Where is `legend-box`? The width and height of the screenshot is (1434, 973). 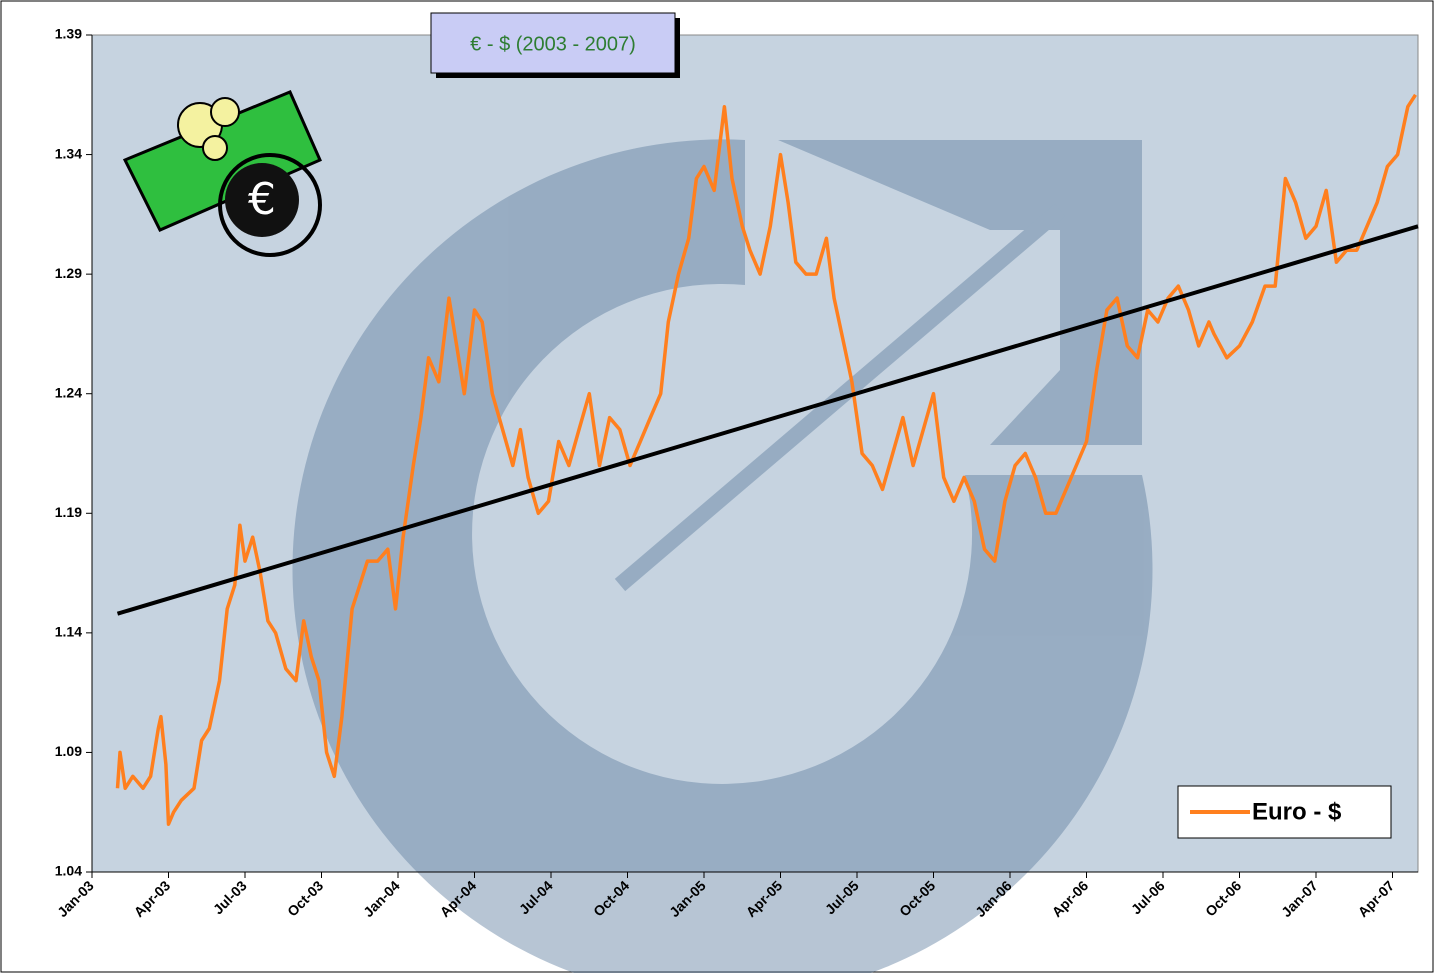 legend-box is located at coordinates (1284, 812).